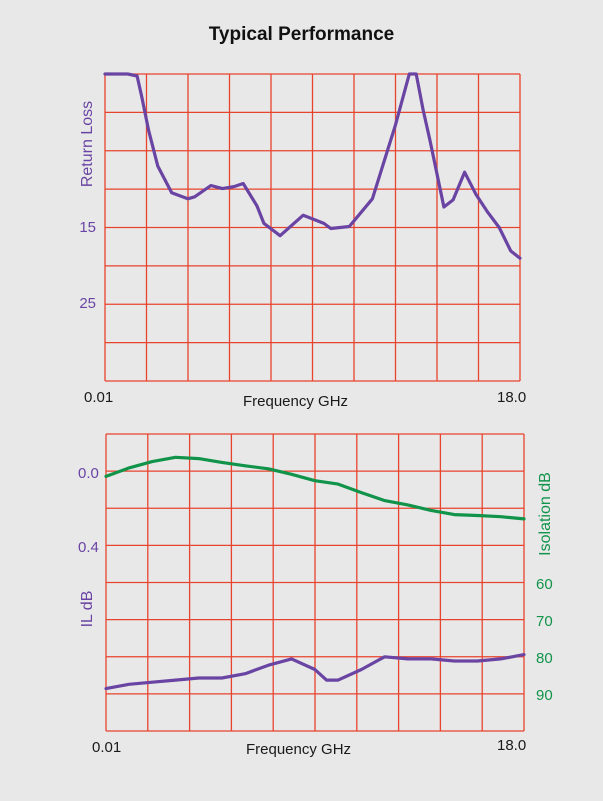 The height and width of the screenshot is (801, 603). What do you see at coordinates (107, 747) in the screenshot?
I see `bottom-x-tick-min: 0.01` at bounding box center [107, 747].